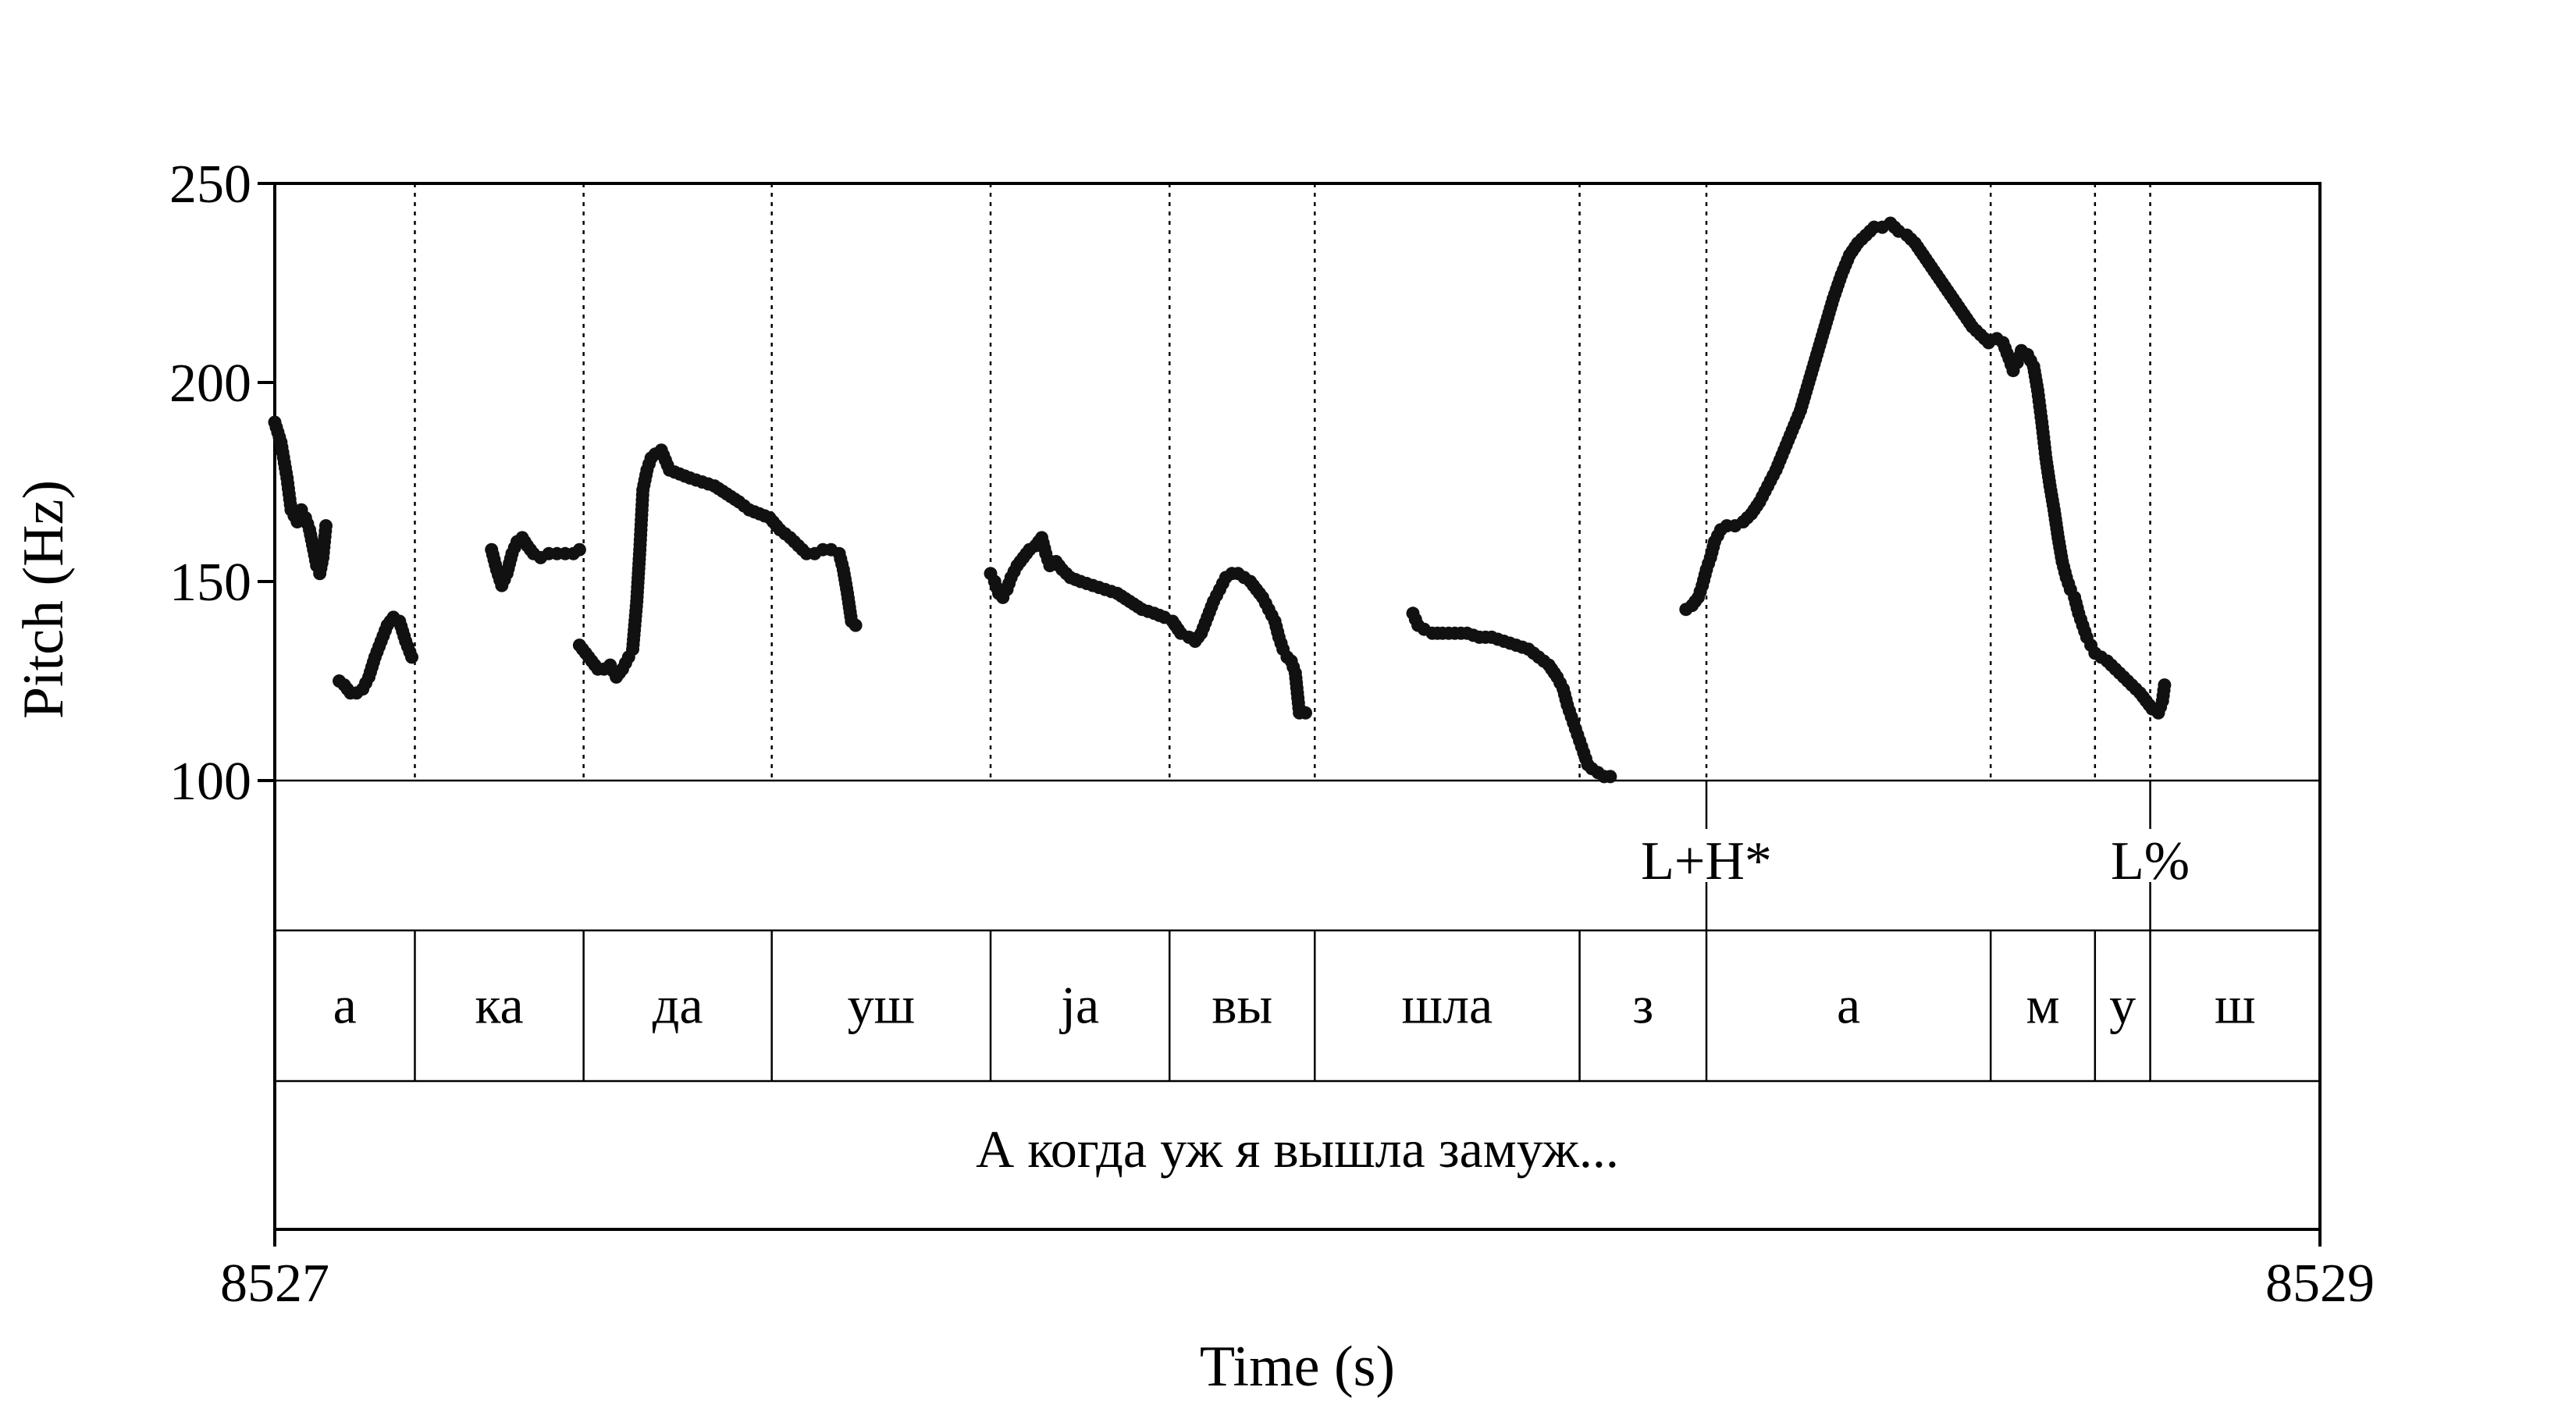 Image resolution: width=2576 pixels, height=1405 pixels. What do you see at coordinates (1079, 1006) in the screenshot?
I see `segment-label: јa` at bounding box center [1079, 1006].